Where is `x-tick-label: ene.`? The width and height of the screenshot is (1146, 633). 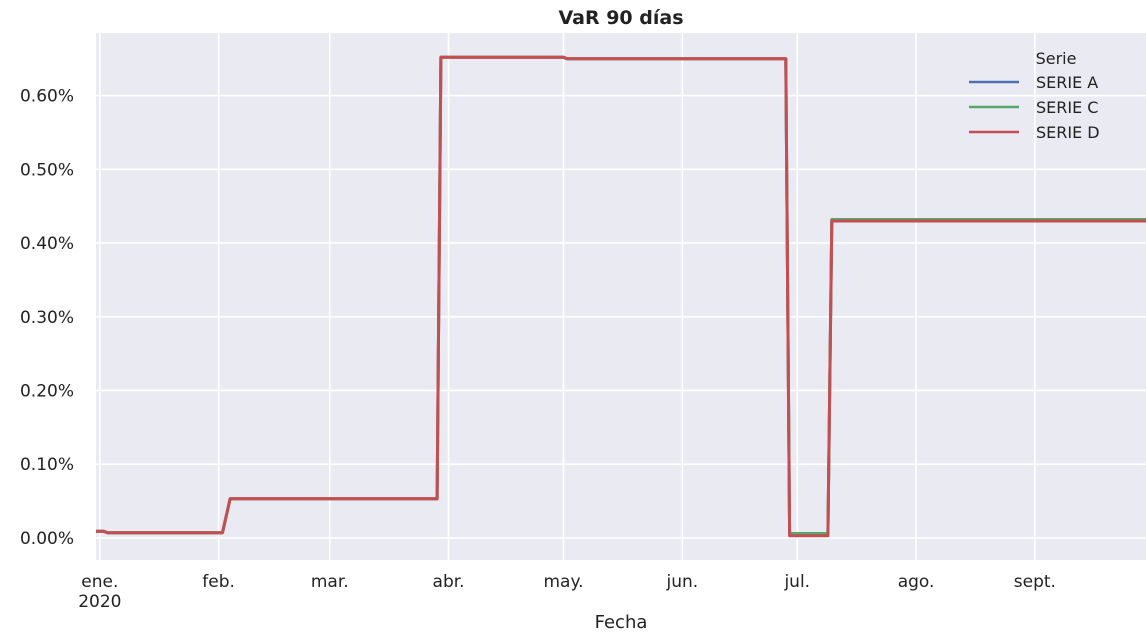
x-tick-label: ene. is located at coordinates (99, 582).